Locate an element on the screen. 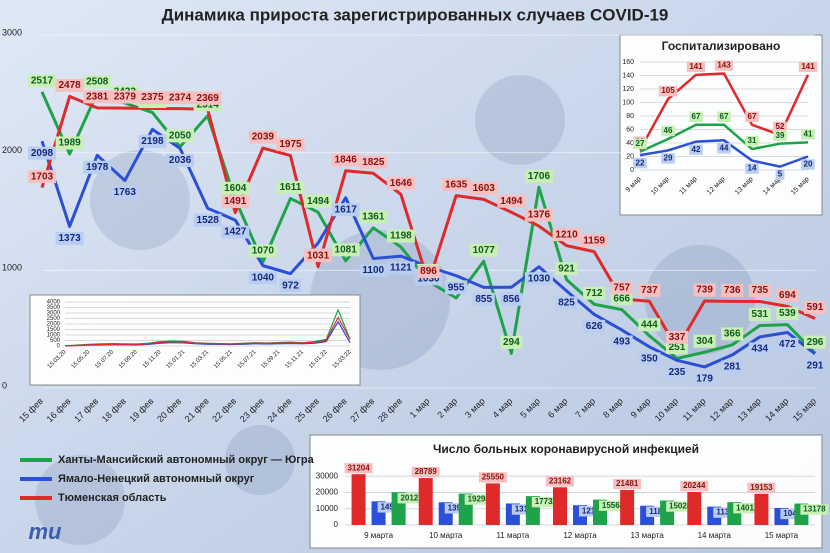  value-label: 2379 is located at coordinates (125, 97).